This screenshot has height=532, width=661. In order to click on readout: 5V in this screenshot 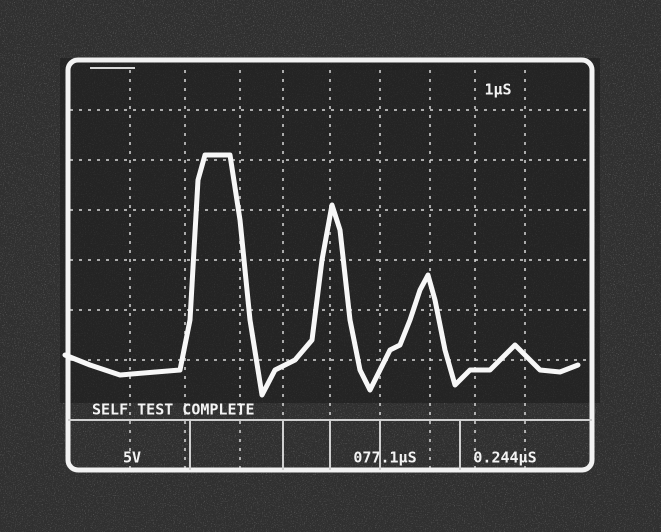, I will do `click(132, 458)`.